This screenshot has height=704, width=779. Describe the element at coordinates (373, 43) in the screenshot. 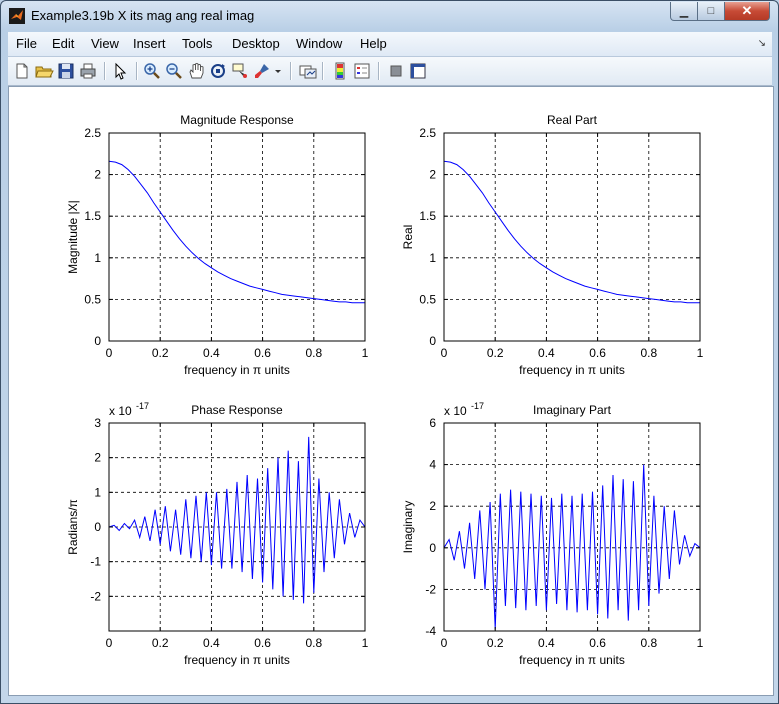

I see `menu-help: Help` at that location.